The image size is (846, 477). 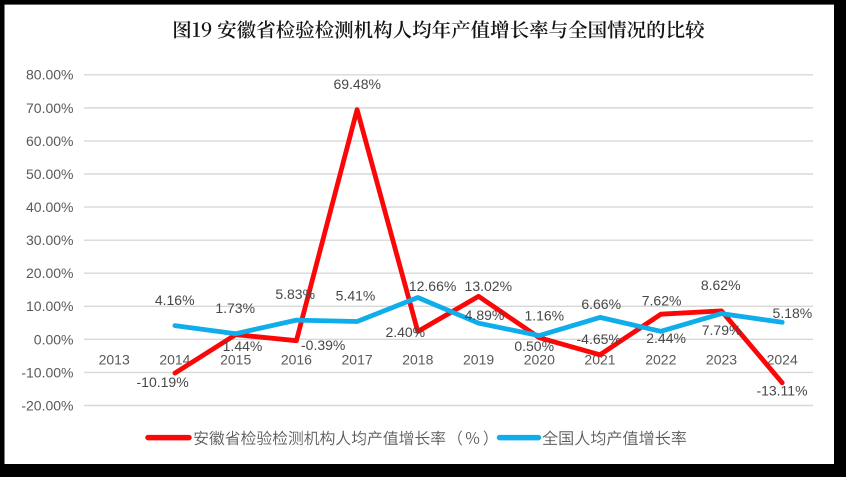 What do you see at coordinates (174, 359) in the screenshot?
I see `svg-text: 2014` at bounding box center [174, 359].